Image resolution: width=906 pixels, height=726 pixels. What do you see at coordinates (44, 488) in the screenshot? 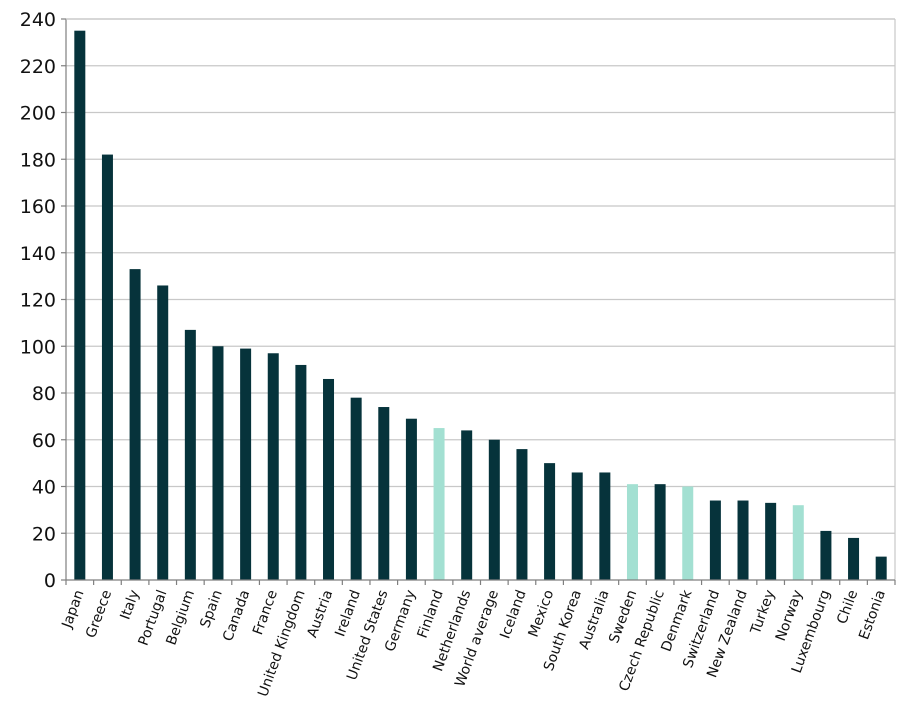
I see `y-tick-label: 40` at bounding box center [44, 488].